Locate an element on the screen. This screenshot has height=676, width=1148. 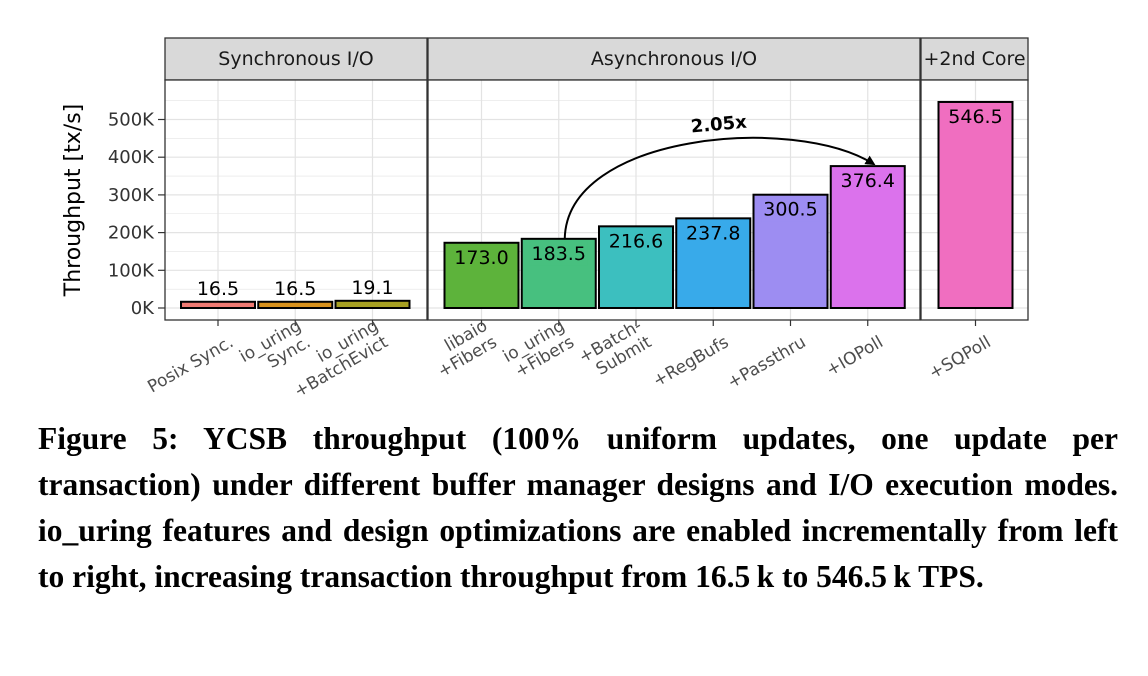
bar-value-label: 183.5 is located at coordinates (559, 254).